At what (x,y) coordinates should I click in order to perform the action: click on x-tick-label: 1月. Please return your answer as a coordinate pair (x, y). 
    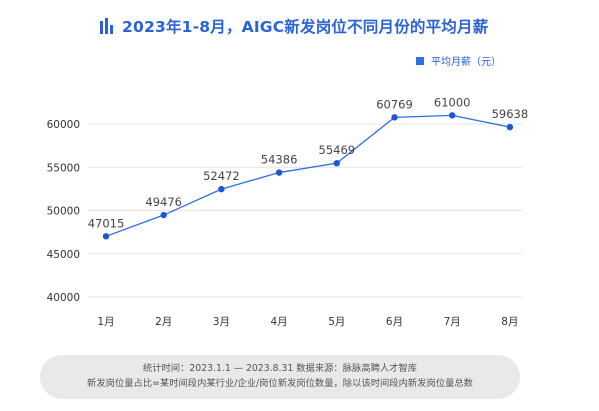
    Looking at the image, I should click on (105, 322).